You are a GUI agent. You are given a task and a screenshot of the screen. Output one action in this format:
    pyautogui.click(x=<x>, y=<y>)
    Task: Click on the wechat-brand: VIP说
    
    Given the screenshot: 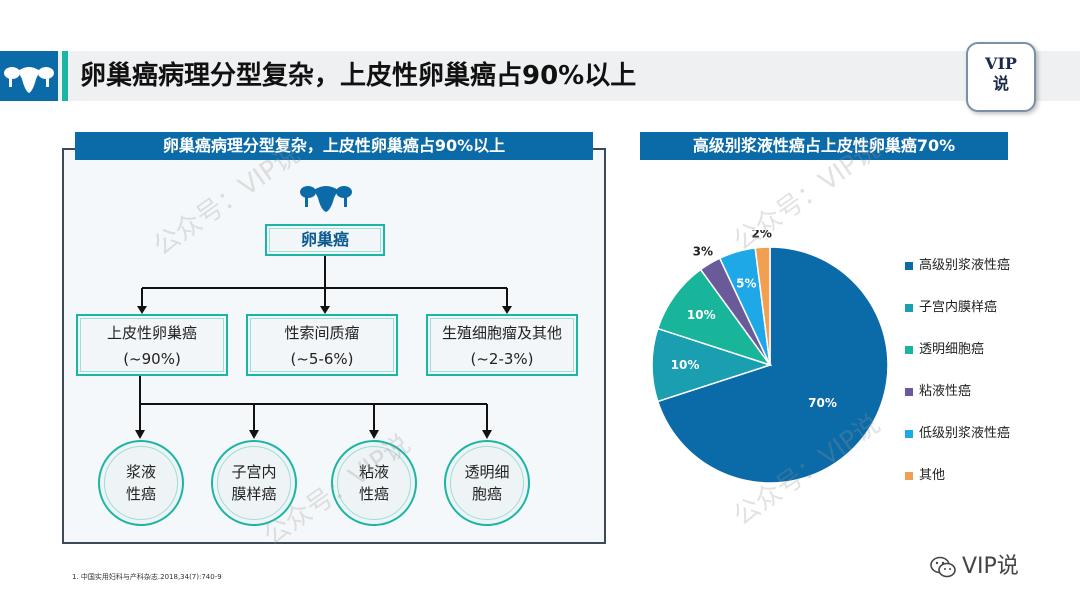 What is the action you would take?
    pyautogui.click(x=974, y=564)
    